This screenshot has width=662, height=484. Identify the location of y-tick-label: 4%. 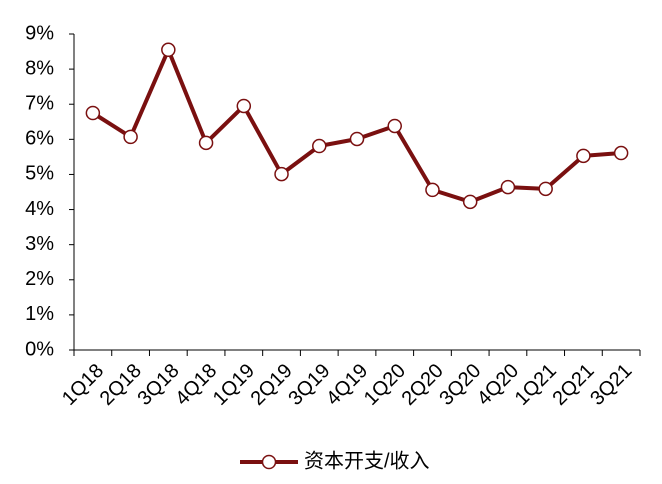
(39, 209).